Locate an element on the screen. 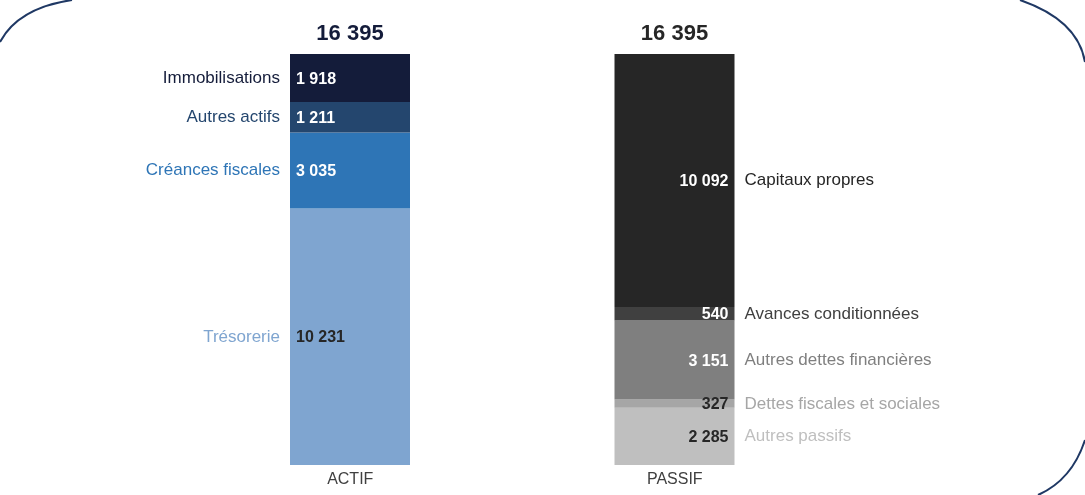 The width and height of the screenshot is (1085, 495). data-label: 540 is located at coordinates (715, 314).